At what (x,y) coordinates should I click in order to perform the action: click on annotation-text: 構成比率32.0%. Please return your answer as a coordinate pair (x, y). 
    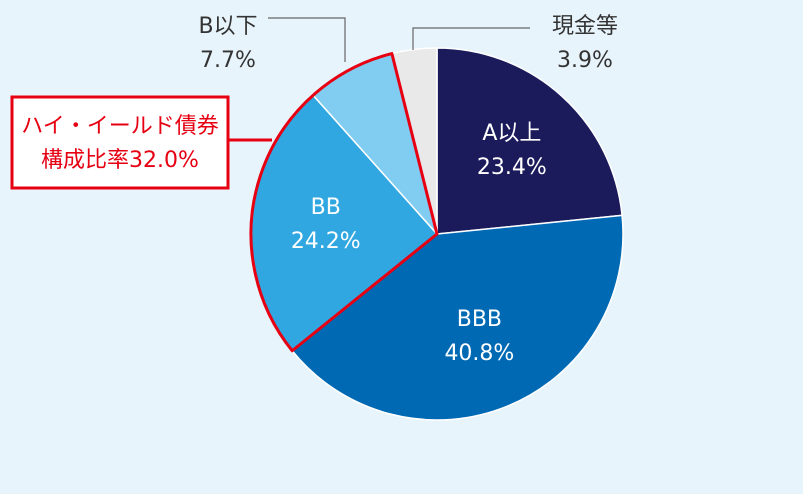
    Looking at the image, I should click on (120, 160).